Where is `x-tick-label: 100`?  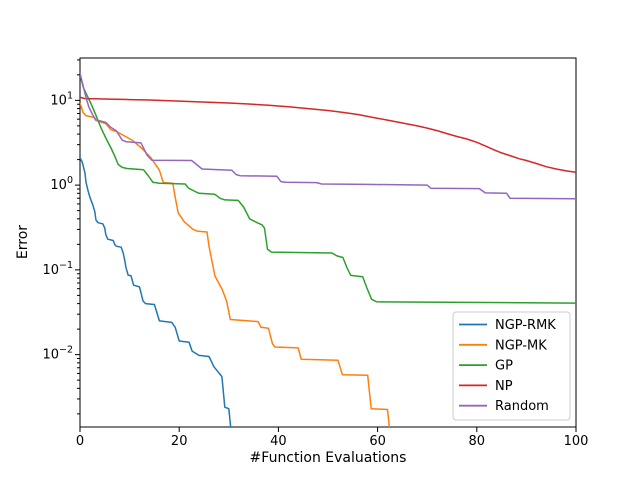
x-tick-label: 100 is located at coordinates (576, 441).